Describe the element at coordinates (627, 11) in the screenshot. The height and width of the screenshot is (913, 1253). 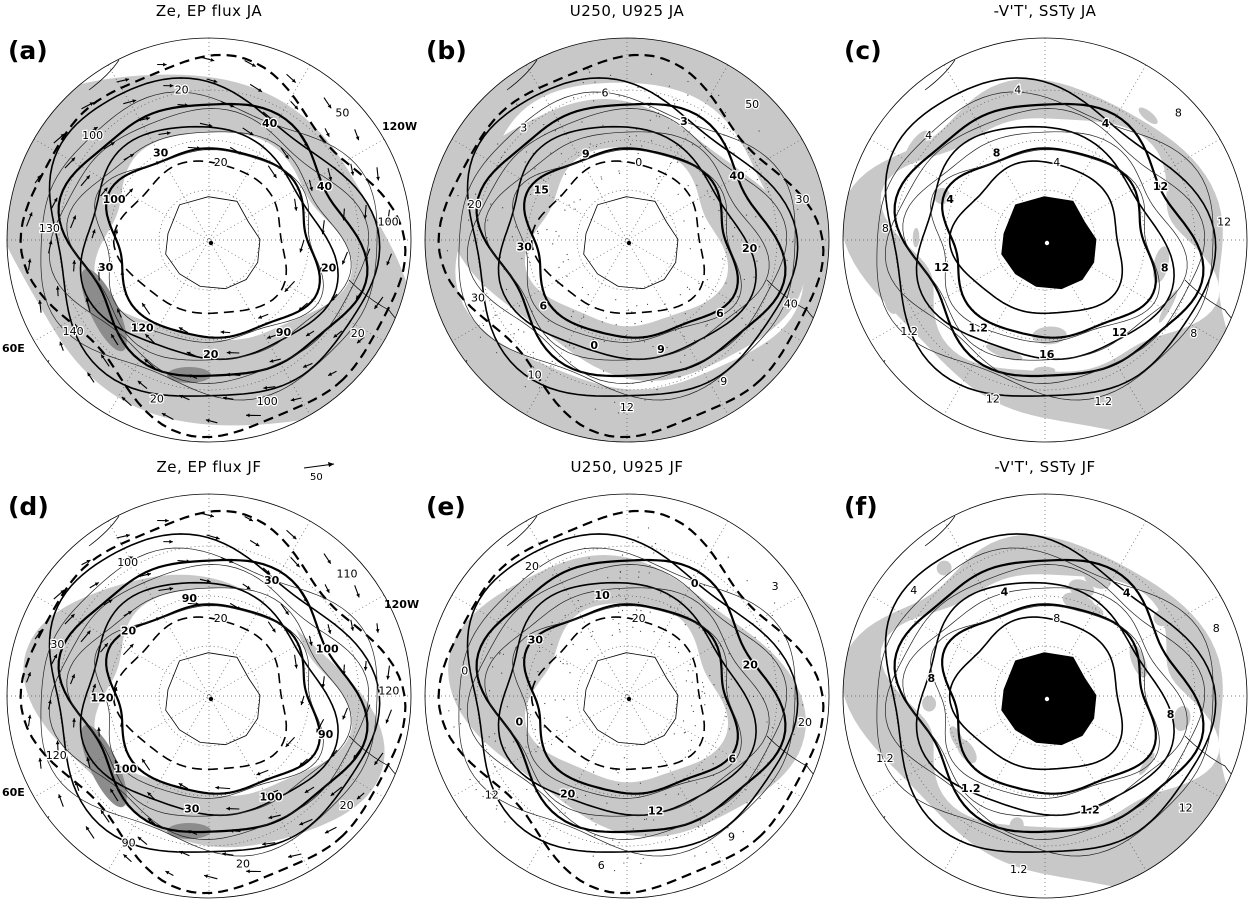
I see `panel-title: U250, U925 JA` at that location.